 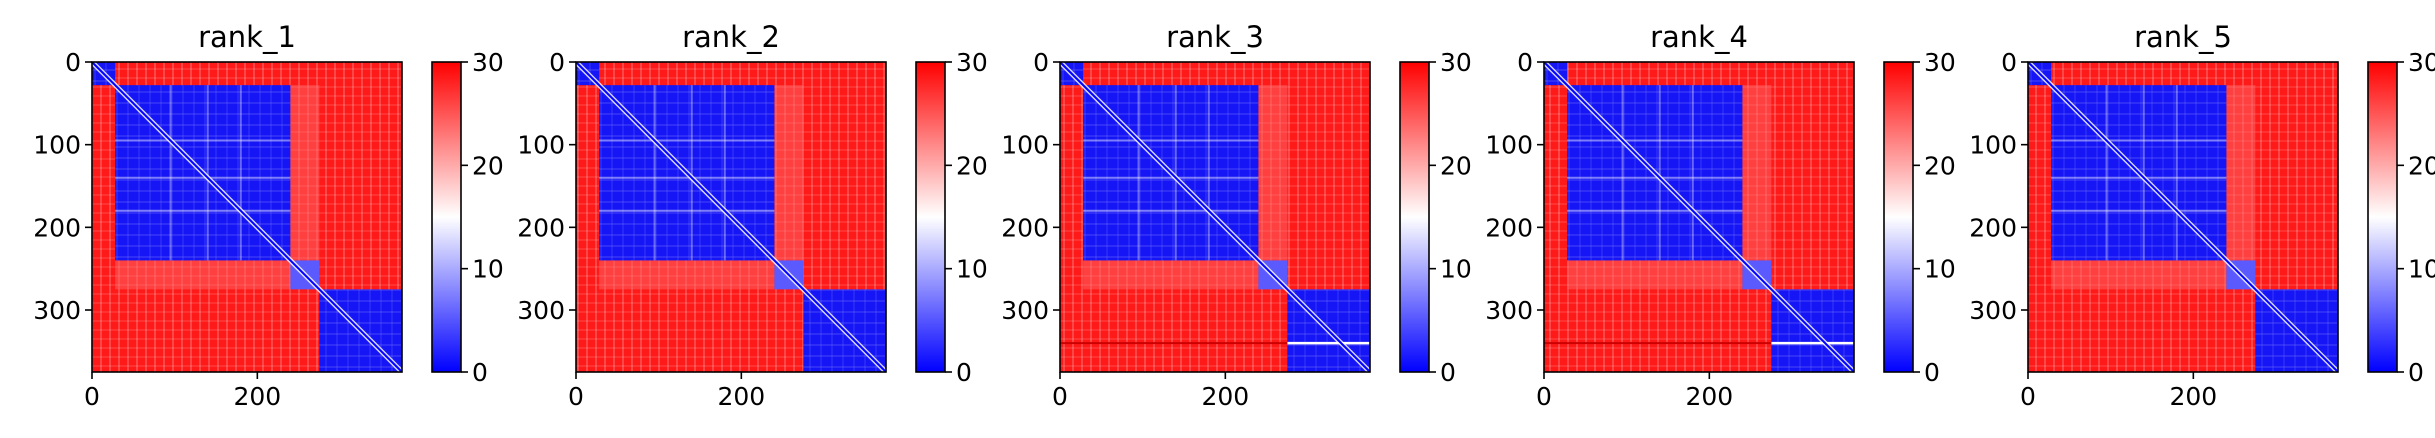 I want to click on panel-title: rank_1, so click(x=247, y=37).